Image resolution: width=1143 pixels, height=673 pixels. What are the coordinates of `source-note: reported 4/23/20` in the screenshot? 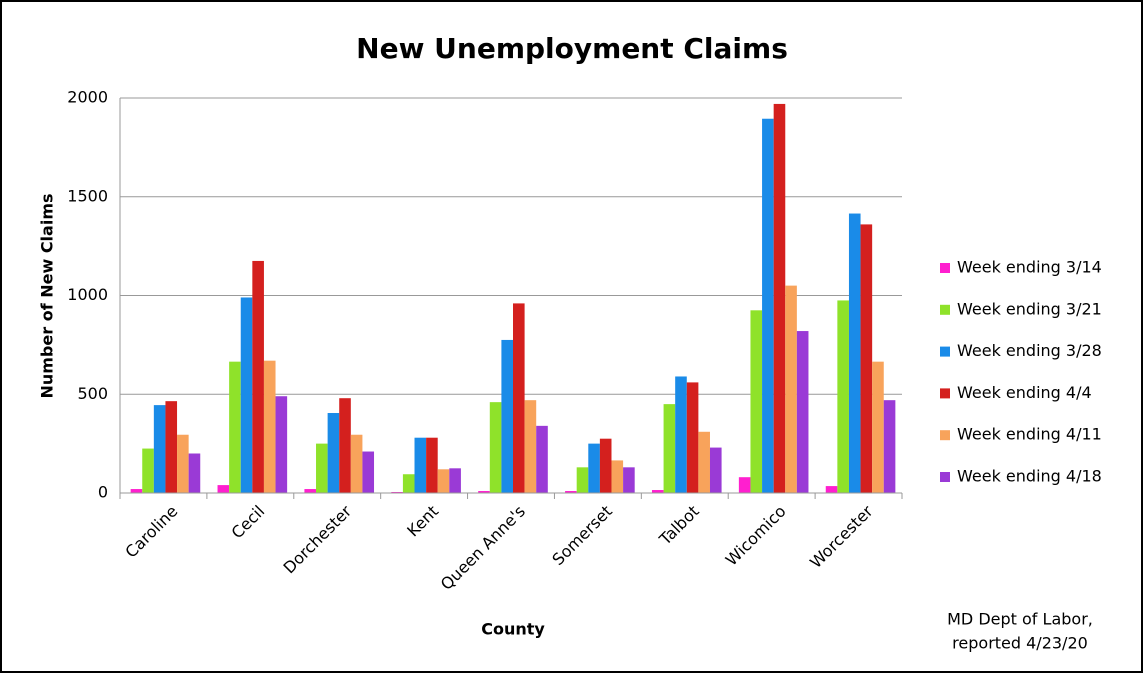 It's located at (1020, 643).